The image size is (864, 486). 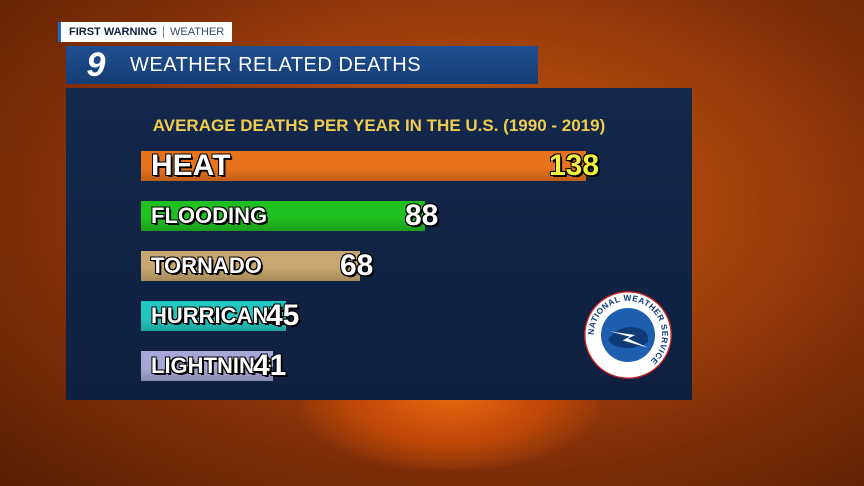 What do you see at coordinates (217, 315) in the screenshot?
I see `bar-label-hurricane: HURRICANE` at bounding box center [217, 315].